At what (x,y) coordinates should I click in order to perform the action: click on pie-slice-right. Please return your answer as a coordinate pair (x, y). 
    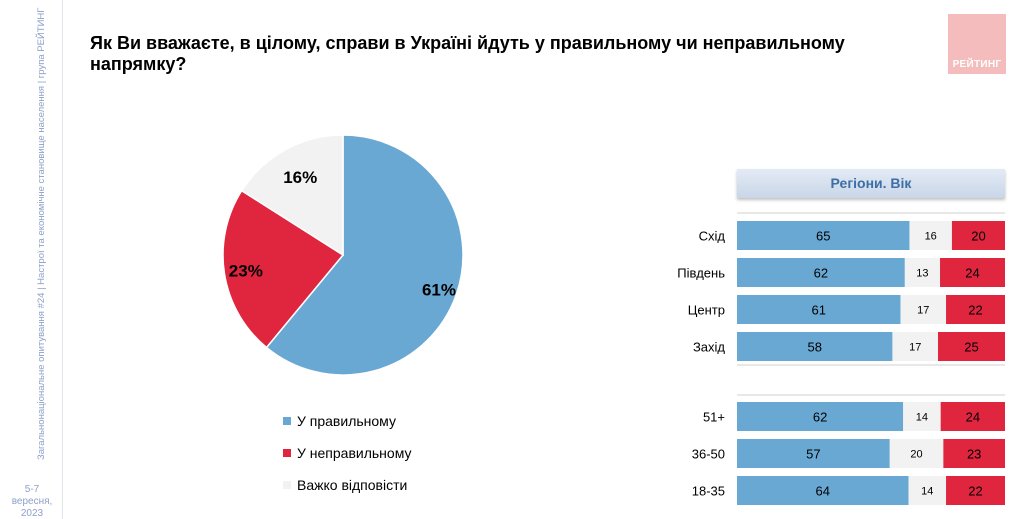
    Looking at the image, I should click on (364, 255).